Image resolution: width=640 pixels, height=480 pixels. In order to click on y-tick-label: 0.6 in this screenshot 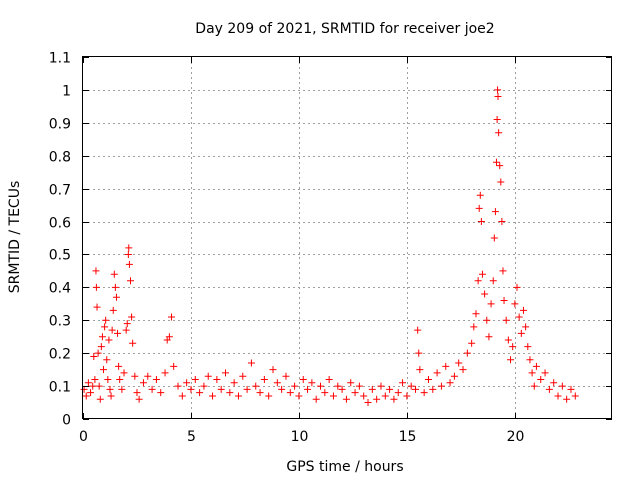, I will do `click(60, 224)`.